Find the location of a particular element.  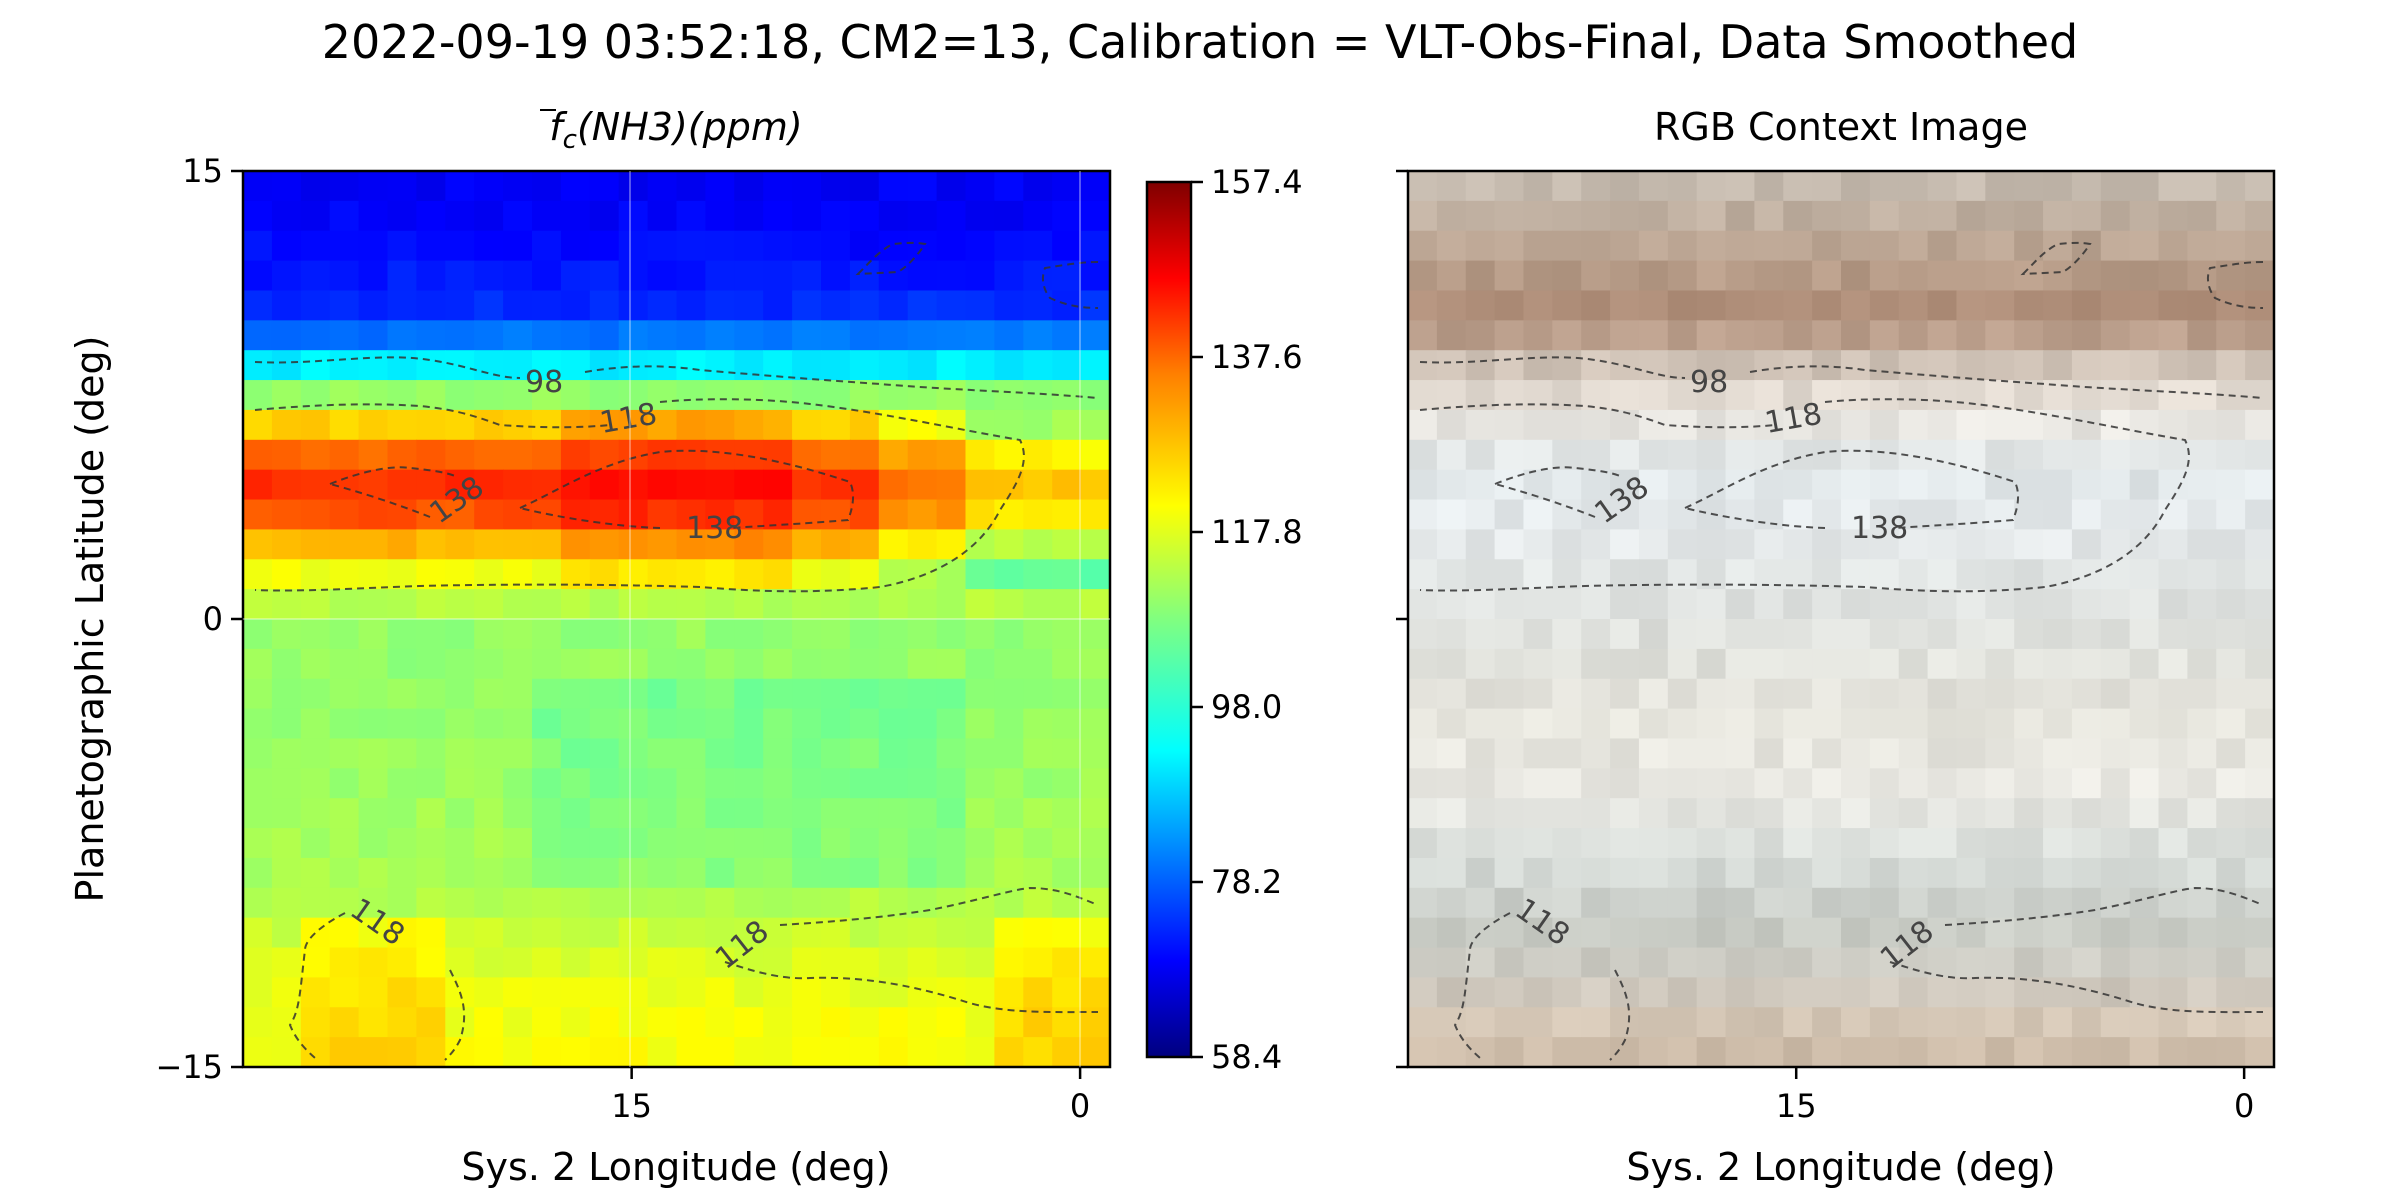

contour-98-right is located at coordinates (1841, 377).